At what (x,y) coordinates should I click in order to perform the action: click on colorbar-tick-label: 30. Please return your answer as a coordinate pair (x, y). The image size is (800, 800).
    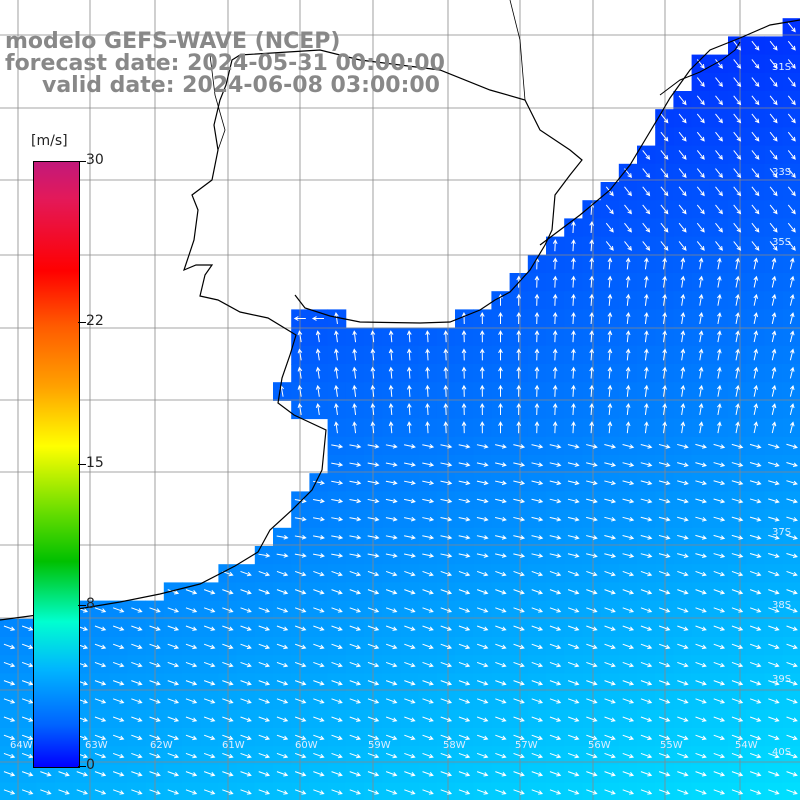
    Looking at the image, I should click on (95, 160).